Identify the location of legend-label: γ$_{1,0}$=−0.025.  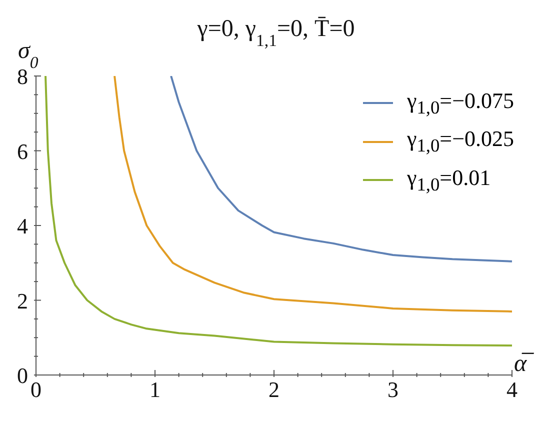
(460, 141).